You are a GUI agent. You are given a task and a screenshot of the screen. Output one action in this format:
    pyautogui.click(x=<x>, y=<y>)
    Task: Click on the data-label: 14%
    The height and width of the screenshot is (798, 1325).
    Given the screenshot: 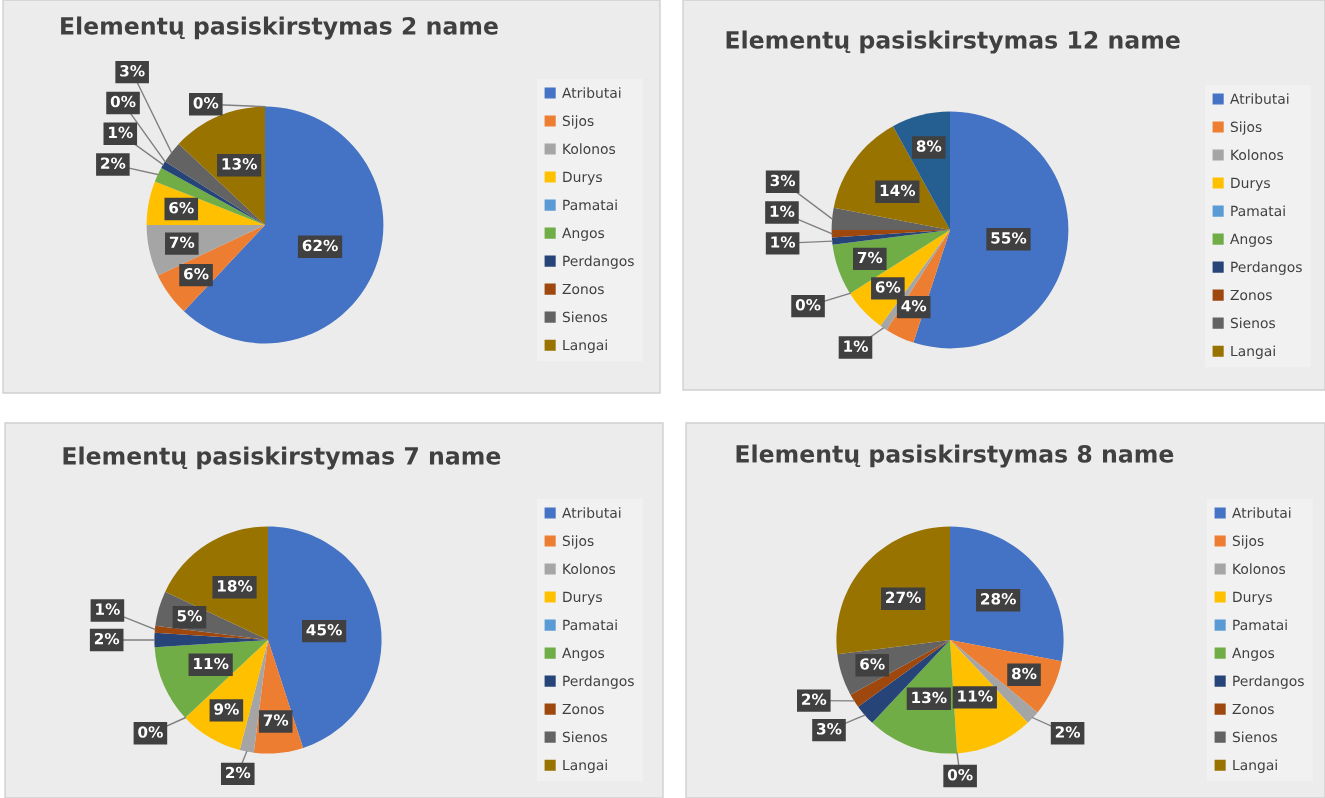 What is the action you would take?
    pyautogui.click(x=898, y=190)
    